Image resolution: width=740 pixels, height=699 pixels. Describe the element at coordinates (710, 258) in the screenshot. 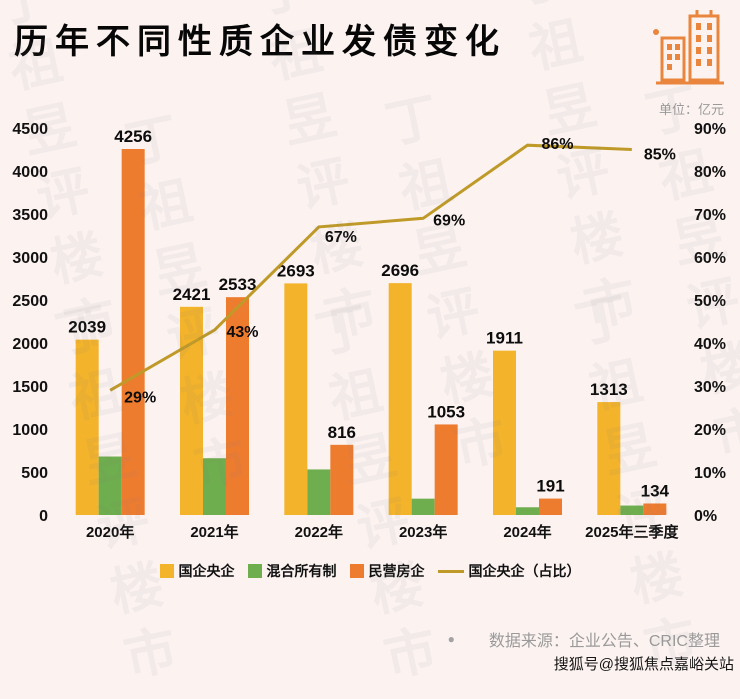

I see `right-axis-label: 60%` at that location.